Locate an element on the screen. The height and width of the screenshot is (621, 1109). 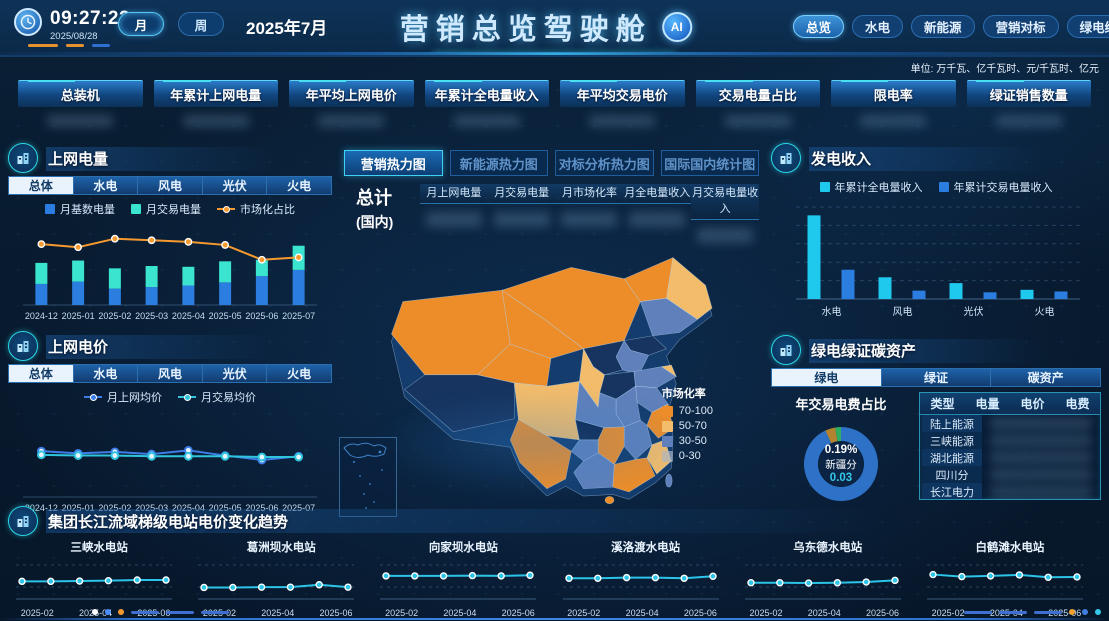
x-tick-label: 2025-02 is located at coordinates (584, 613).